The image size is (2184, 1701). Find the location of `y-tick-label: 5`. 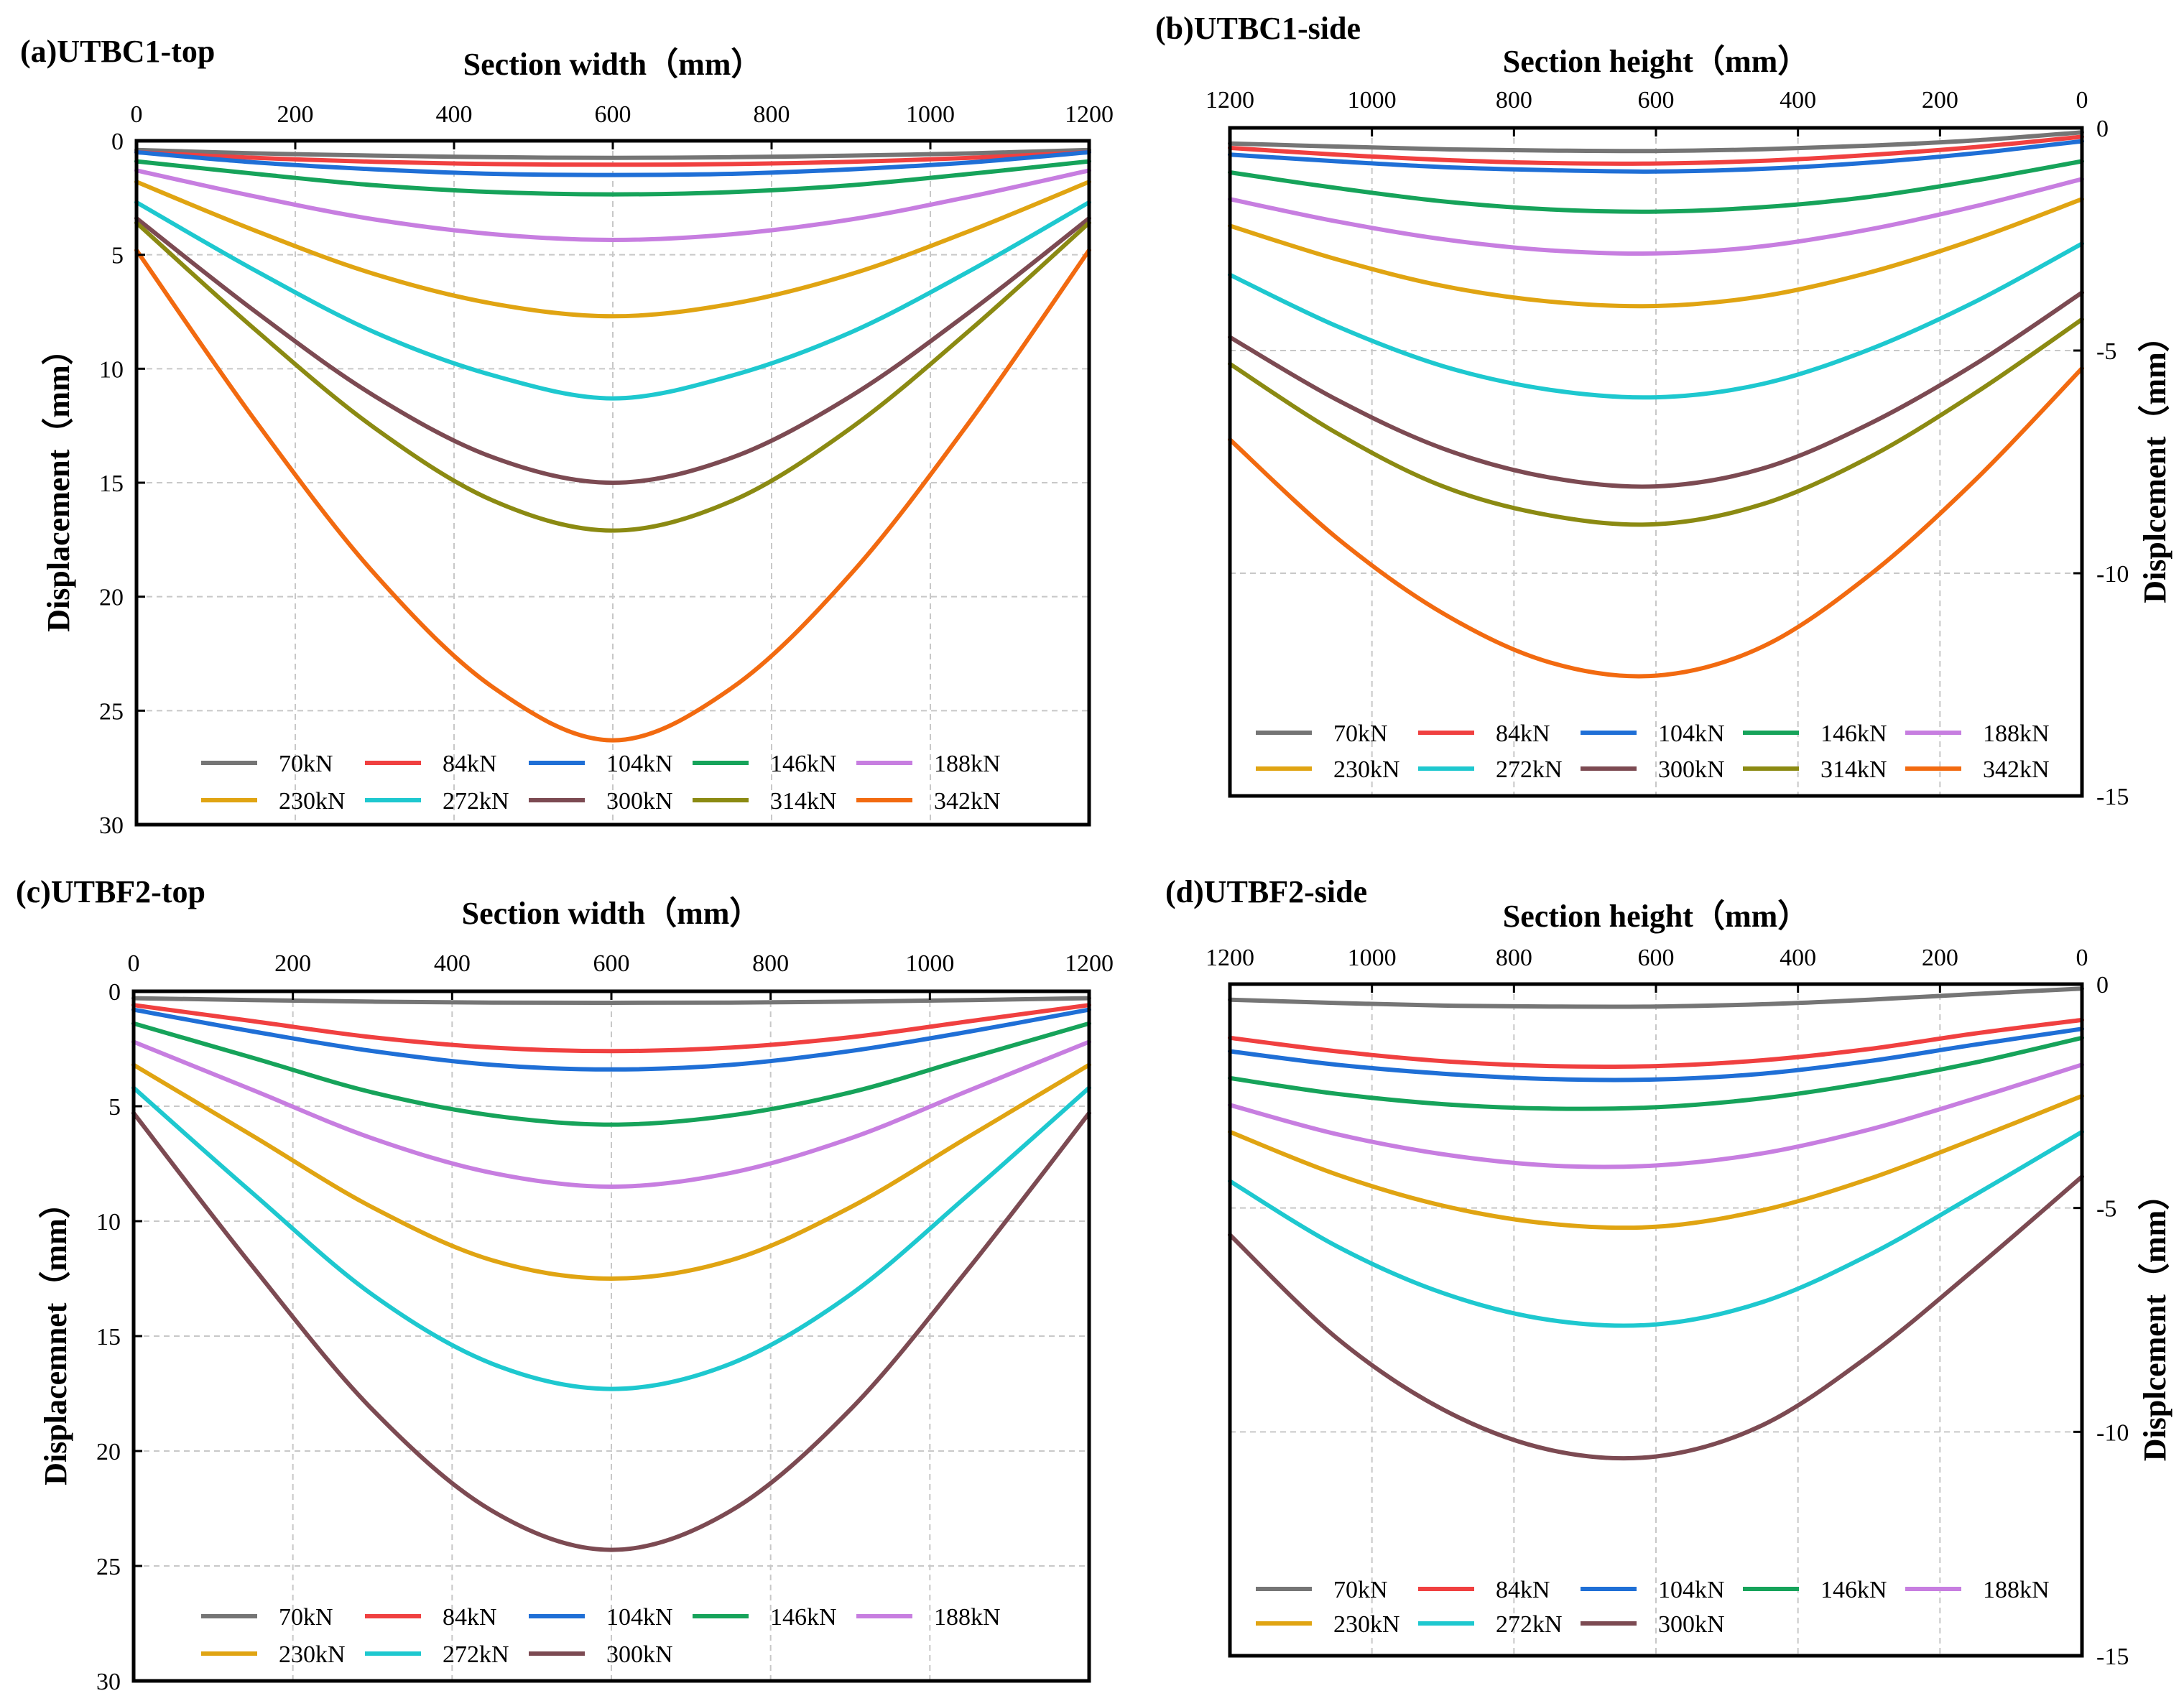

y-tick-label: 5 is located at coordinates (114, 1107).